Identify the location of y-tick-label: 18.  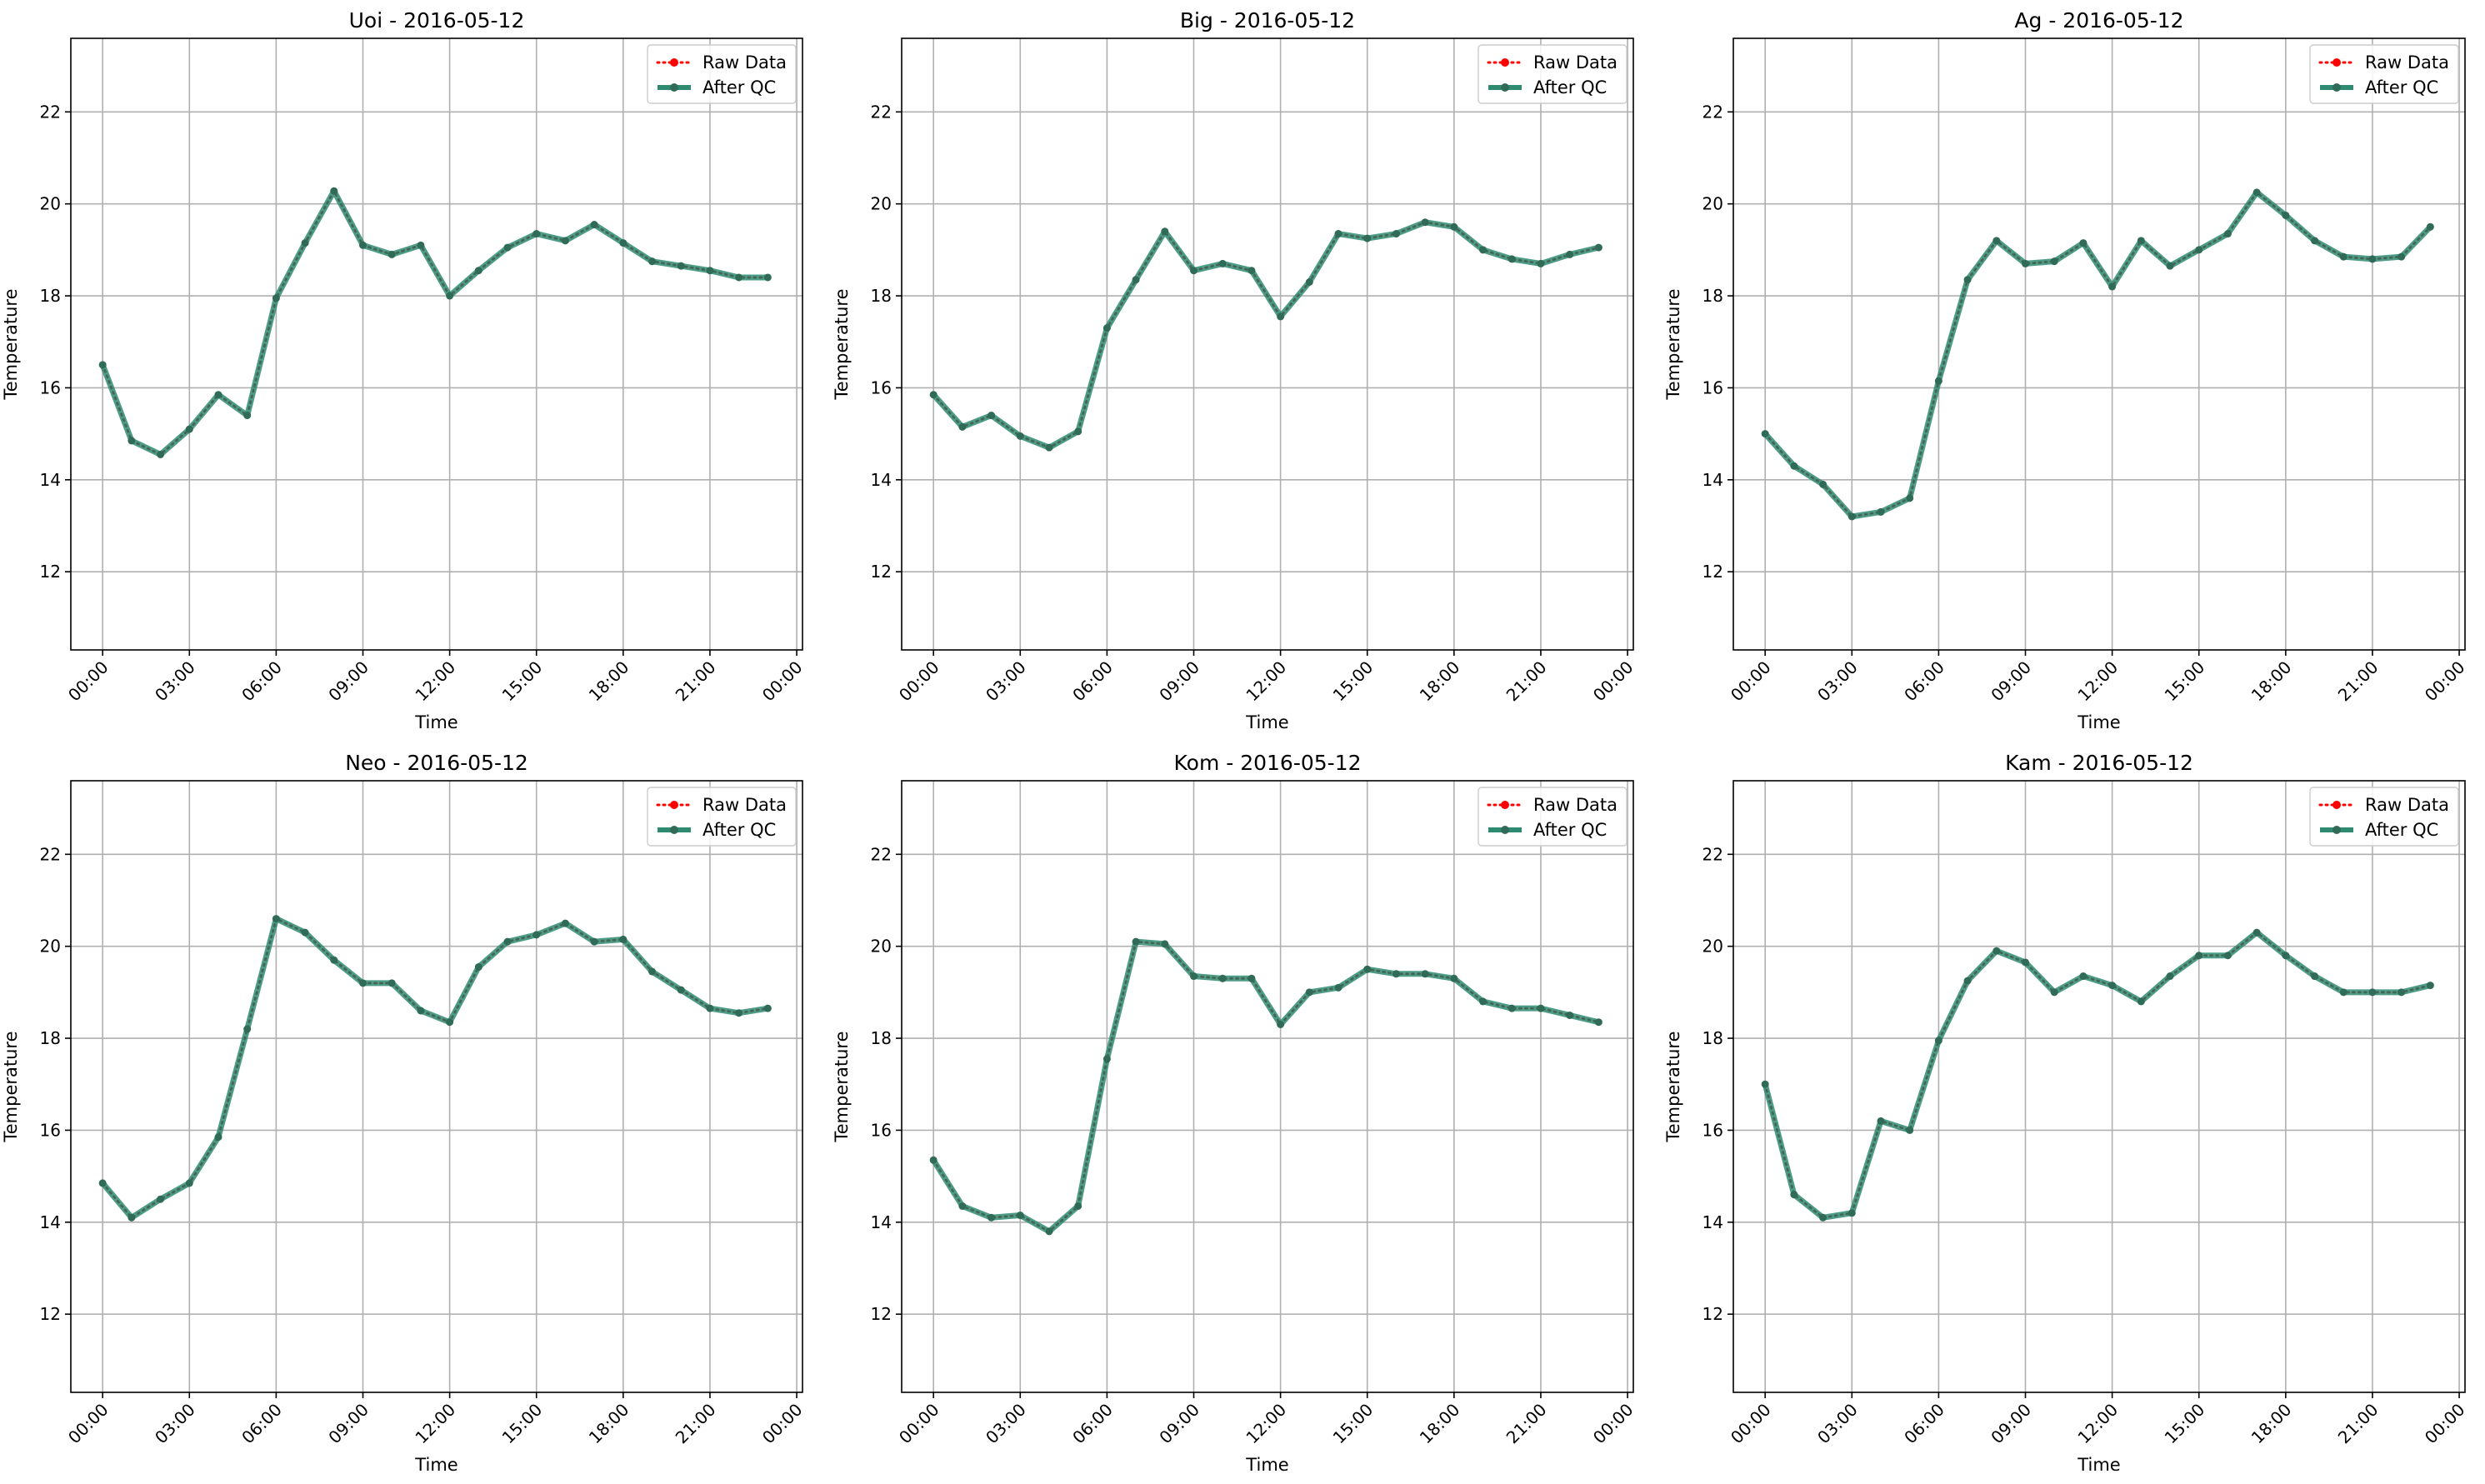
(50, 296).